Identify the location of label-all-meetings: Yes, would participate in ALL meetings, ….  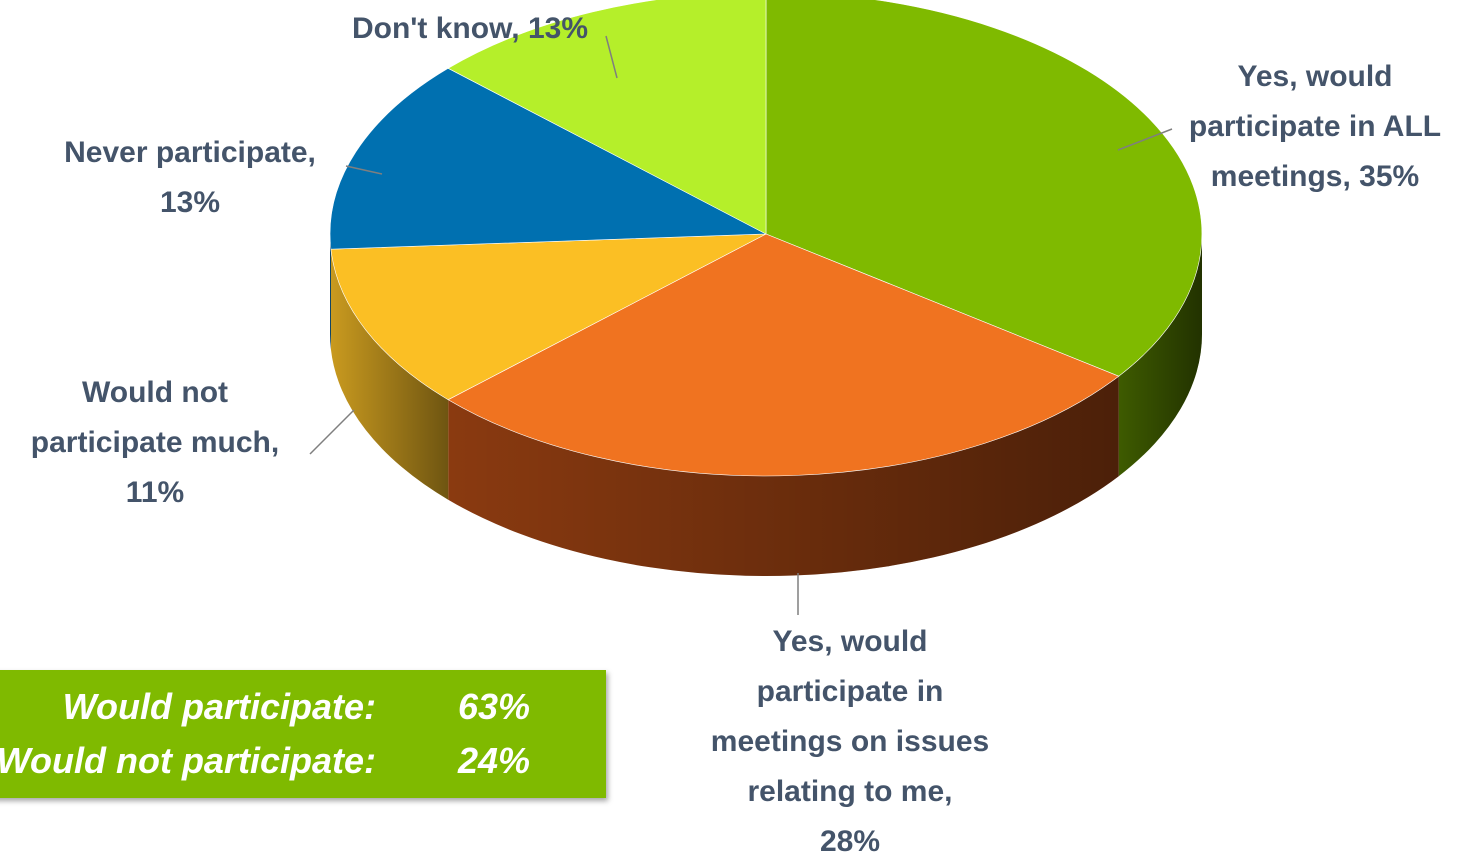
(1313, 127).